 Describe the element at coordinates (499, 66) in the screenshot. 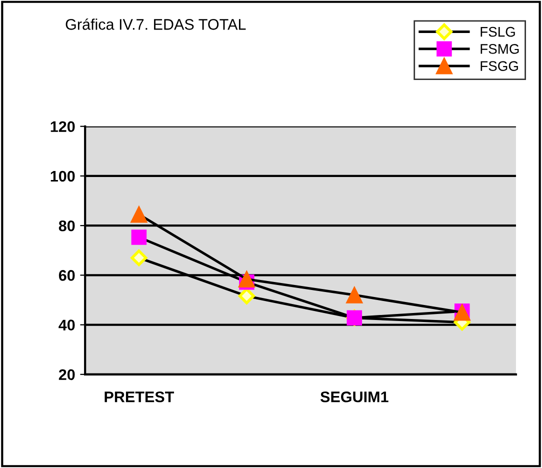

I see `legend-label: FSGG` at that location.